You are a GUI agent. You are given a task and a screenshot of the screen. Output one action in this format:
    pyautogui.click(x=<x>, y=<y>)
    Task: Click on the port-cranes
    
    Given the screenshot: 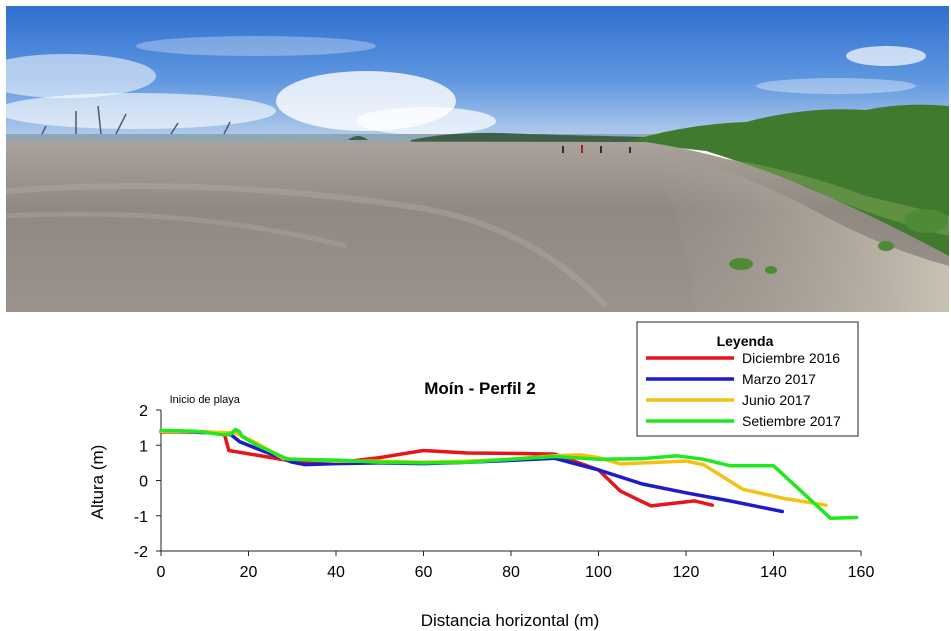 What is the action you would take?
    pyautogui.click(x=136, y=120)
    